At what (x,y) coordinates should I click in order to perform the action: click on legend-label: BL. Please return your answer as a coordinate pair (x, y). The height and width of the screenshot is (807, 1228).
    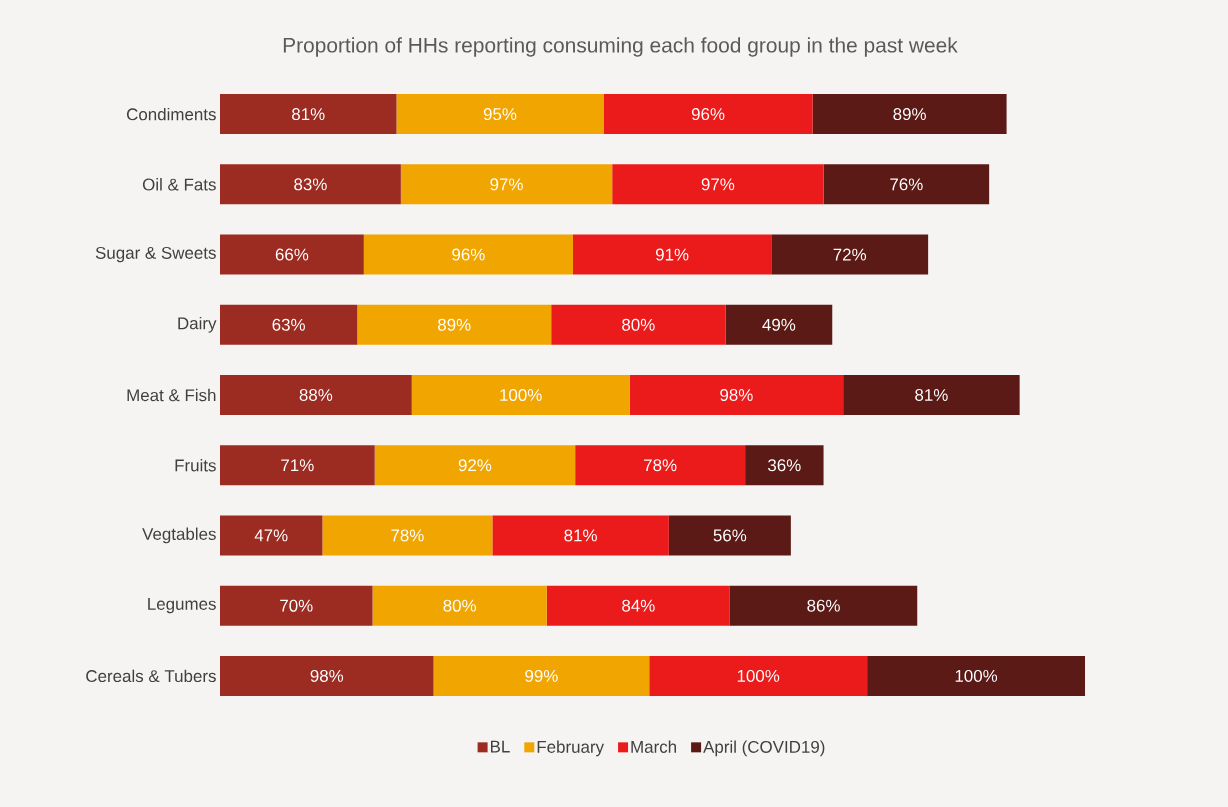
    Looking at the image, I should click on (500, 746).